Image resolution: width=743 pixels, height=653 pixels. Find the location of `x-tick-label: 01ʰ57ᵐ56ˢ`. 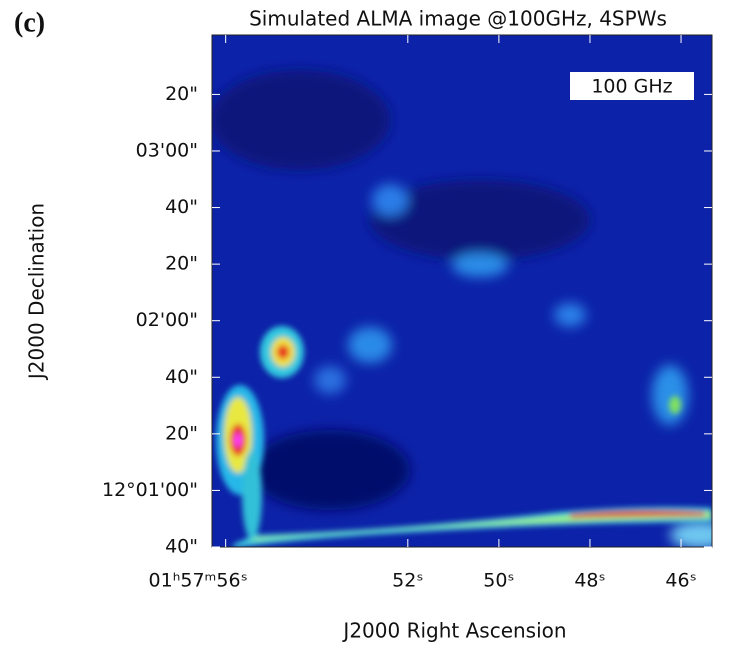

x-tick-label: 01ʰ57ᵐ56ˢ is located at coordinates (198, 581).